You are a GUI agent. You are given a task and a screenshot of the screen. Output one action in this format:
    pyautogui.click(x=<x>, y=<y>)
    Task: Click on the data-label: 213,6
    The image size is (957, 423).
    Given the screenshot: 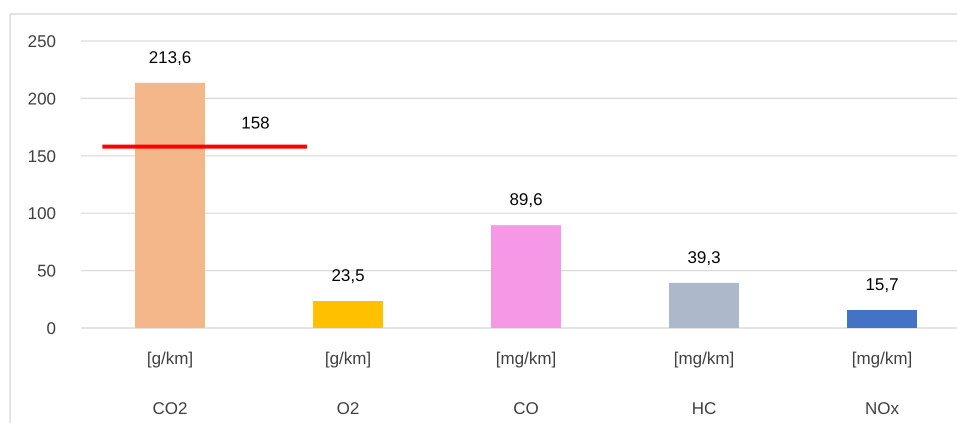 What is the action you would take?
    pyautogui.click(x=170, y=57)
    